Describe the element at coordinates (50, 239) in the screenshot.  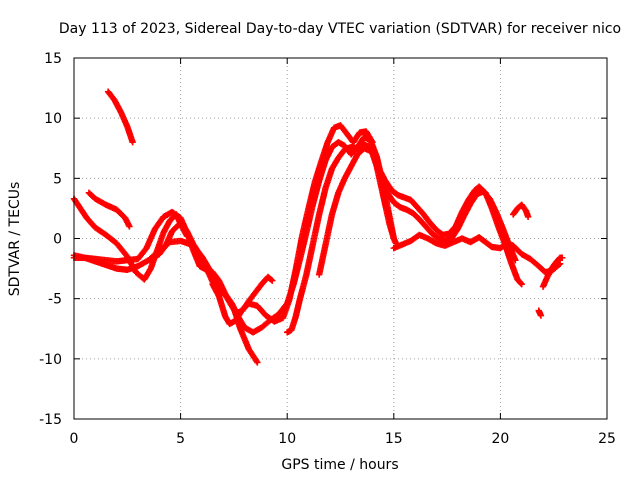
I see `y-tick-labels: -15 -10 -5 0 5 10 15` at that location.